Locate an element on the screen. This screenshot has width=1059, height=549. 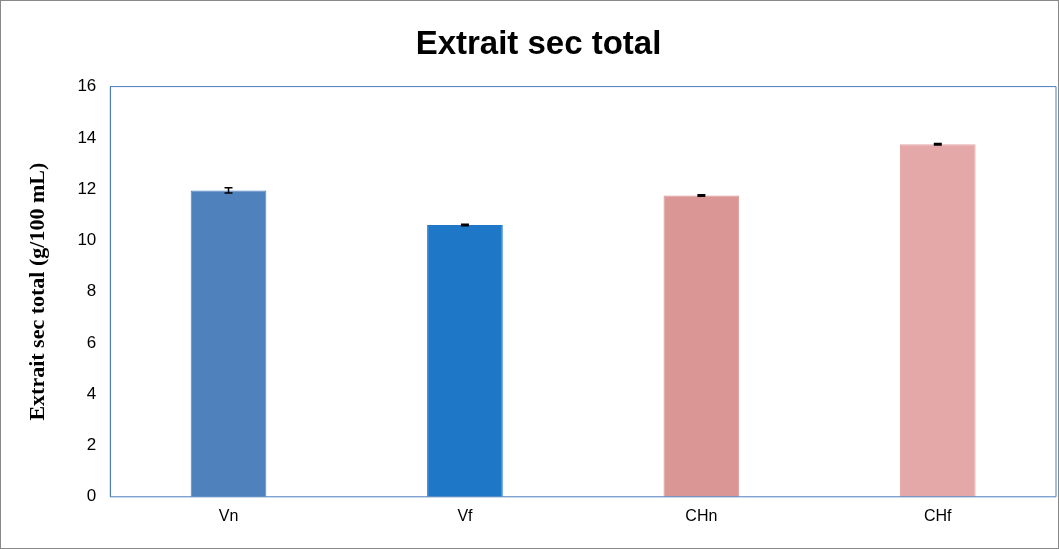
y-axis-title: Extrait sec total (g/100 mL) is located at coordinates (36, 291).